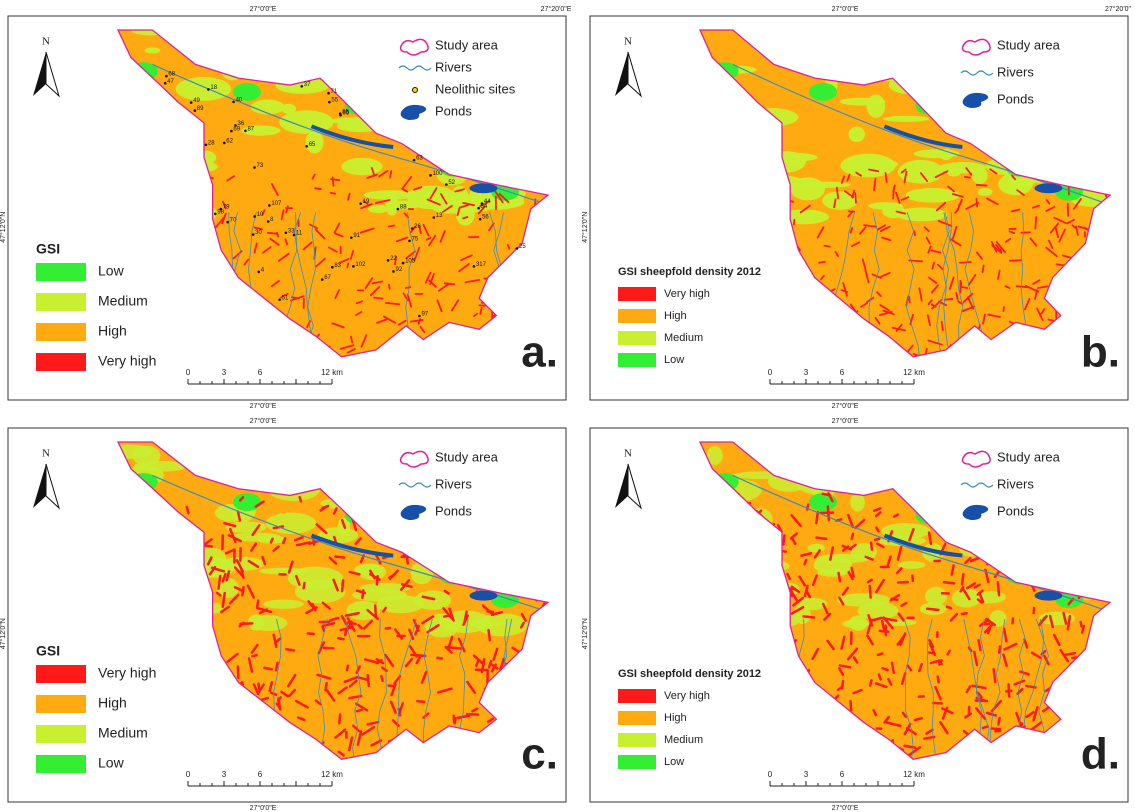 The image size is (1135, 812). What do you see at coordinates (539, 754) in the screenshot?
I see `panel-letter: c.` at bounding box center [539, 754].